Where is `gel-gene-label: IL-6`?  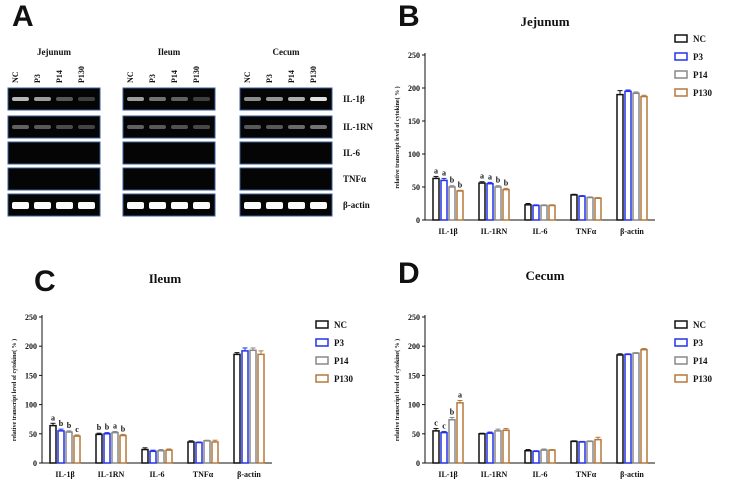
gel-gene-label: IL-6 is located at coordinates (352, 153).